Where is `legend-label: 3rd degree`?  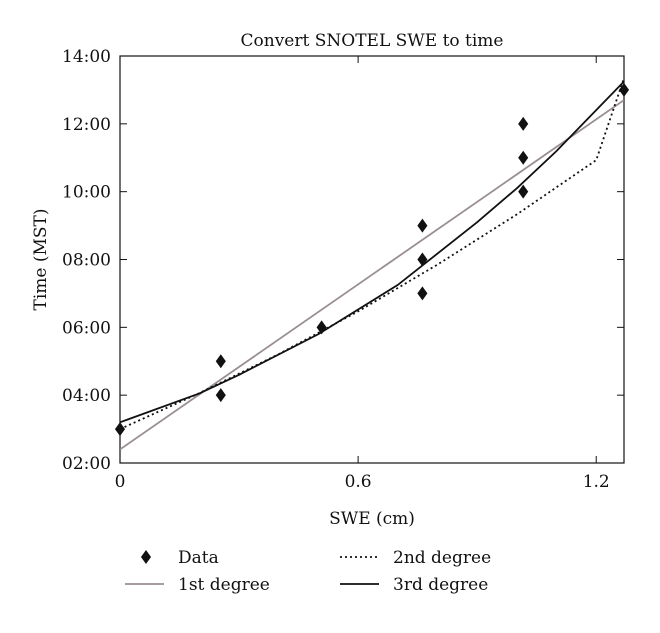 legend-label: 3rd degree is located at coordinates (440, 585).